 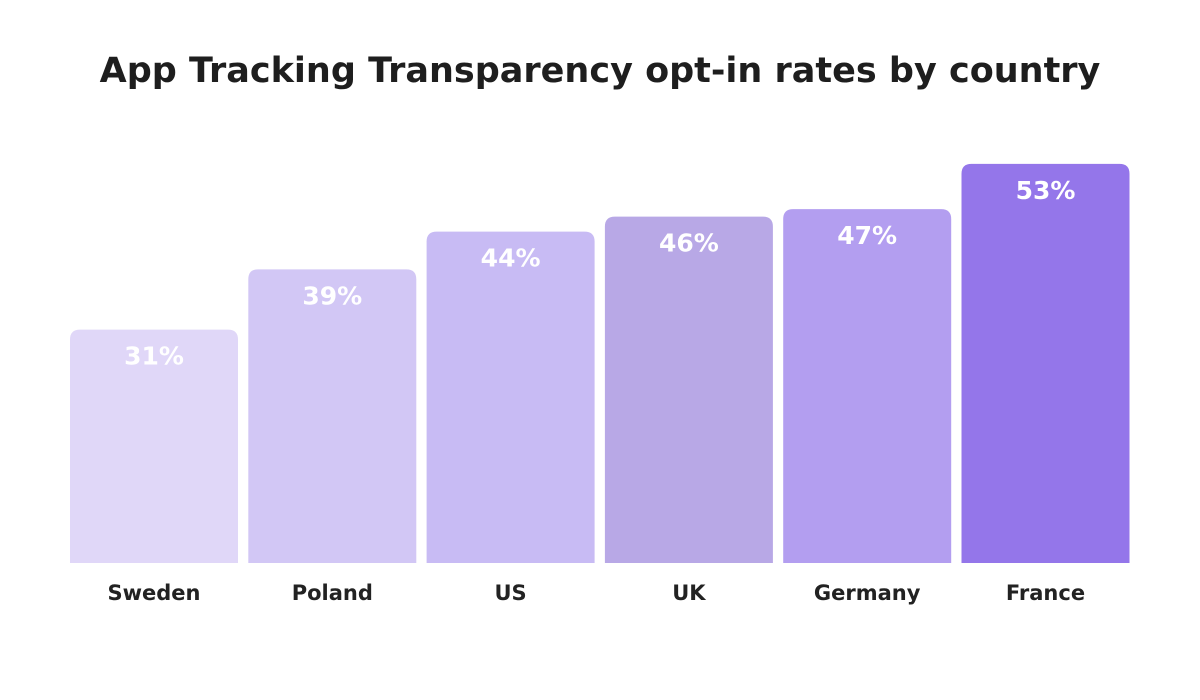 I want to click on x-tick-label: Poland, so click(x=332, y=593).